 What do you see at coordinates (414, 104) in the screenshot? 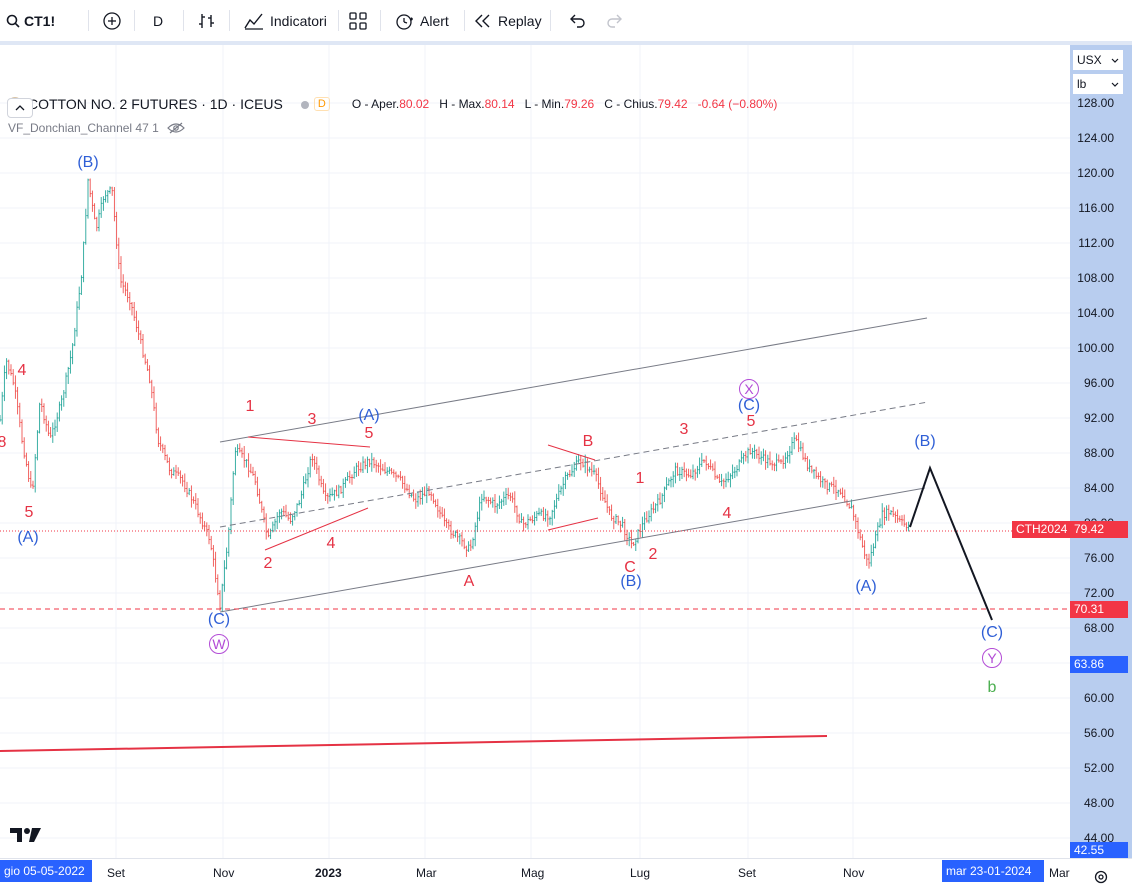
I see `open-value: 80.02` at bounding box center [414, 104].